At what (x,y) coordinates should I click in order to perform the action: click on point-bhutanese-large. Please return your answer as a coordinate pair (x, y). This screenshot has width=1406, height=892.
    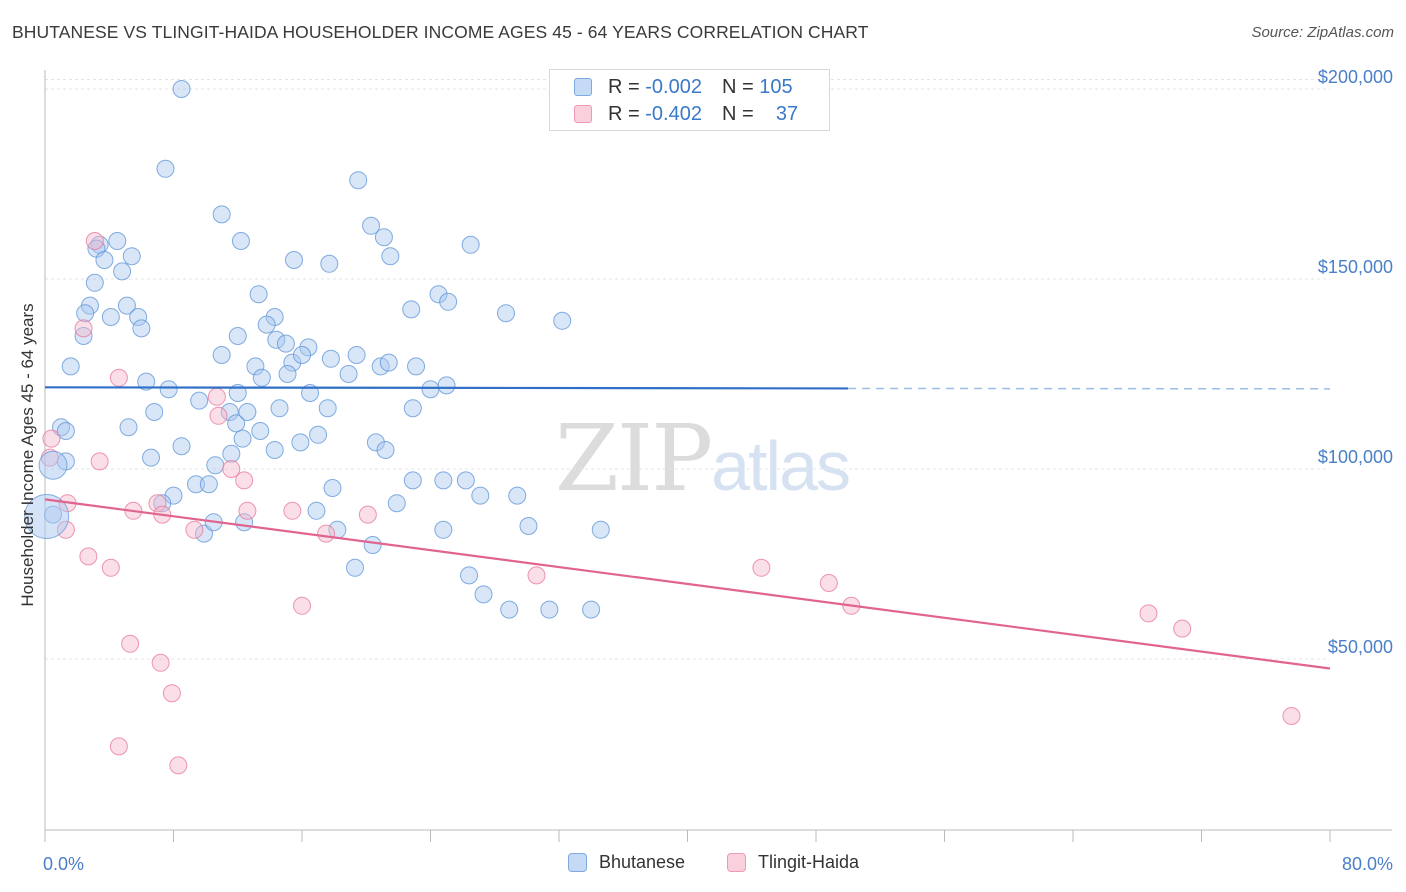
    Looking at the image, I should click on (53, 465).